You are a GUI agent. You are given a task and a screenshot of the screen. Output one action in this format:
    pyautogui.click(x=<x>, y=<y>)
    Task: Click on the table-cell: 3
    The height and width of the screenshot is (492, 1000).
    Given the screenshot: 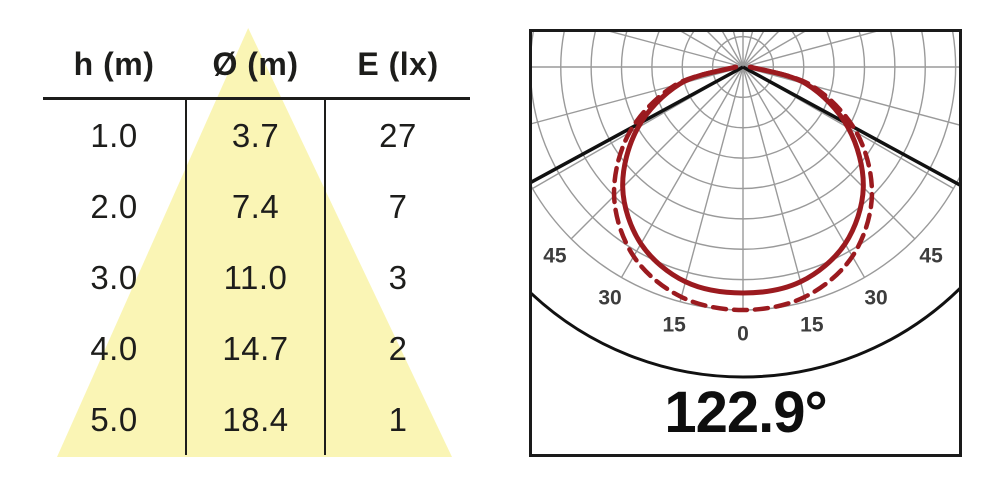 What is the action you would take?
    pyautogui.click(x=398, y=277)
    